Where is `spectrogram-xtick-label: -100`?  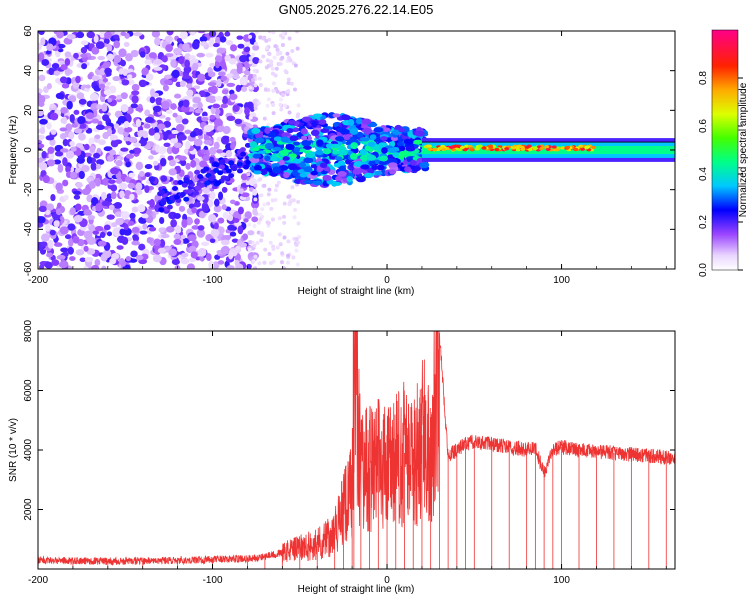
spectrogram-xtick-label: -100 is located at coordinates (213, 280).